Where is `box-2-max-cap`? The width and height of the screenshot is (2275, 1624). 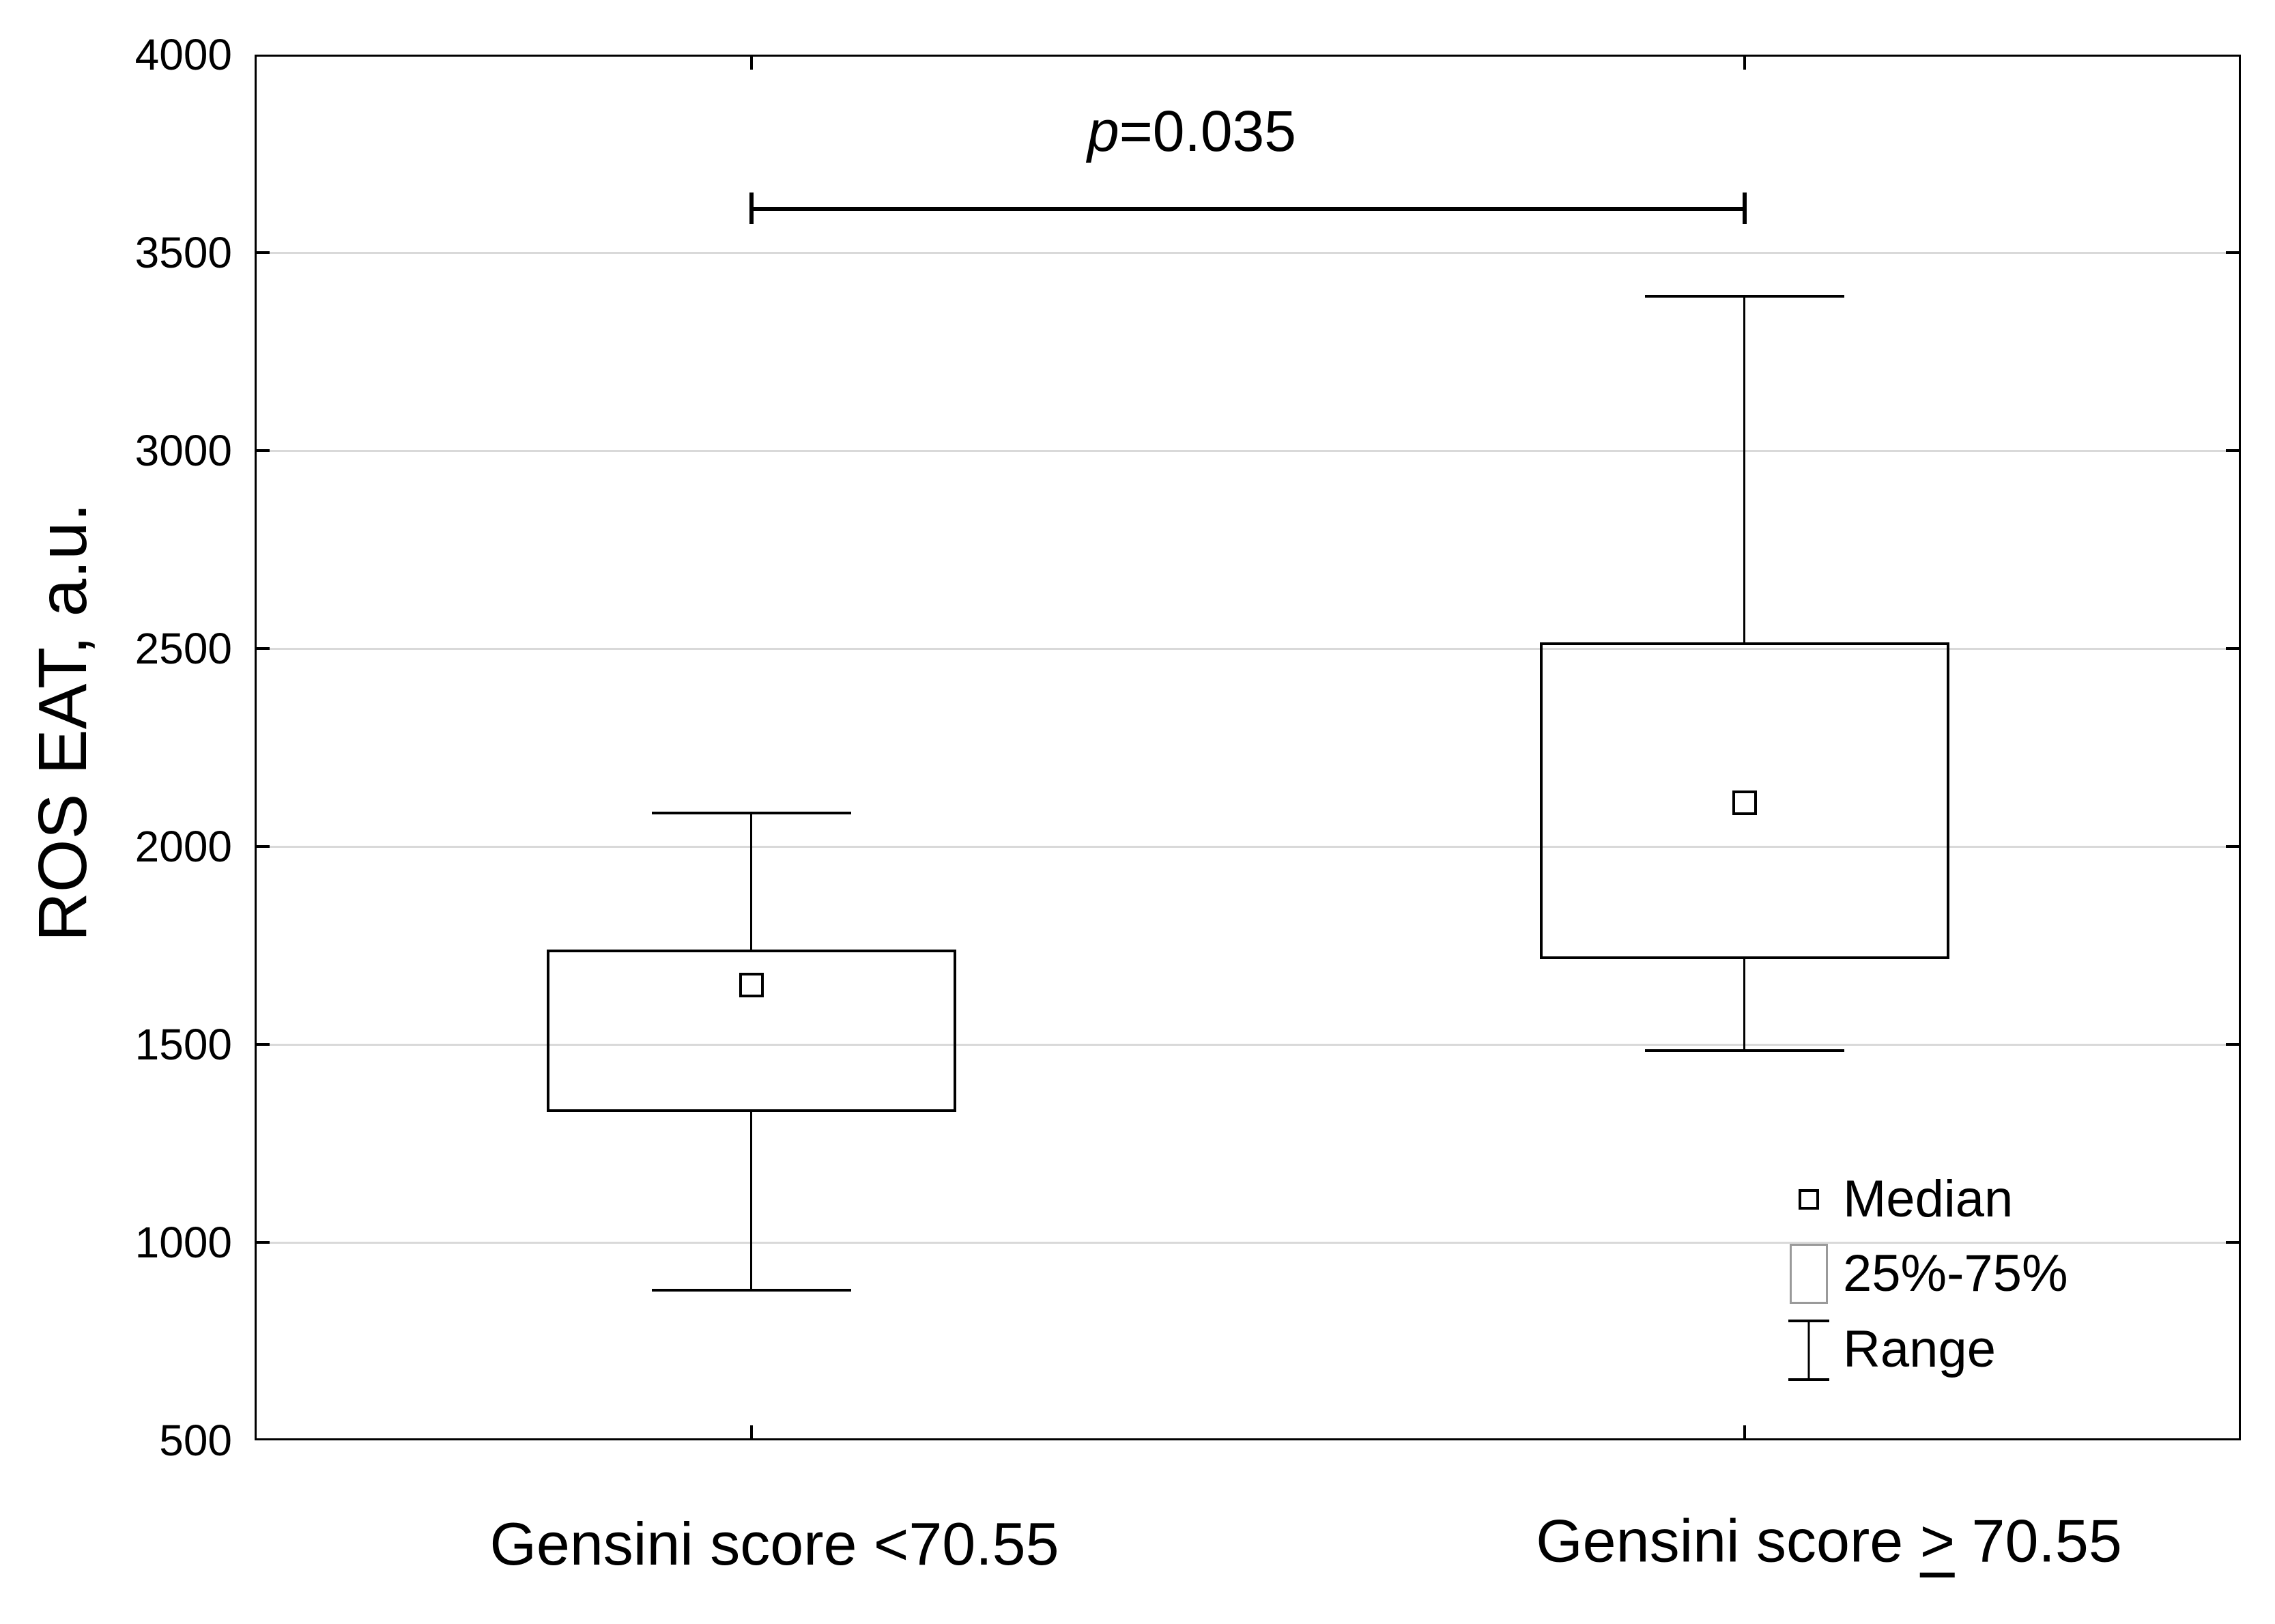 box-2-max-cap is located at coordinates (1744, 296).